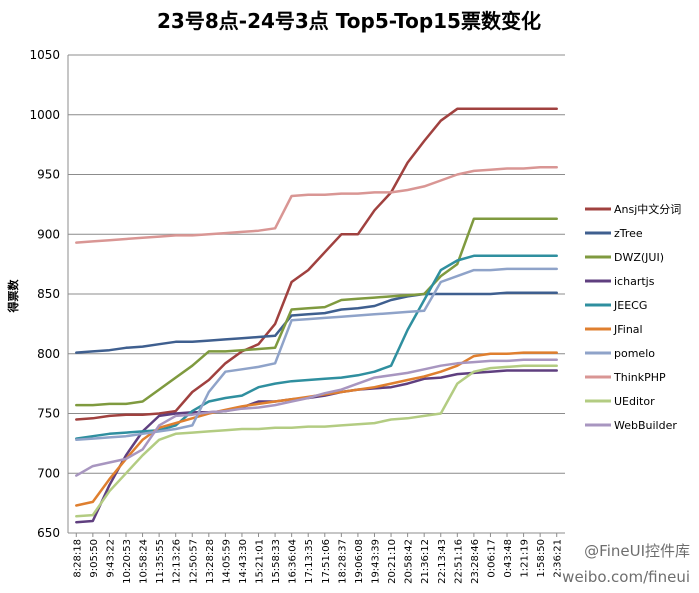  What do you see at coordinates (491, 558) in the screenshot?
I see `x-tick-label: 0:06:17` at bounding box center [491, 558].